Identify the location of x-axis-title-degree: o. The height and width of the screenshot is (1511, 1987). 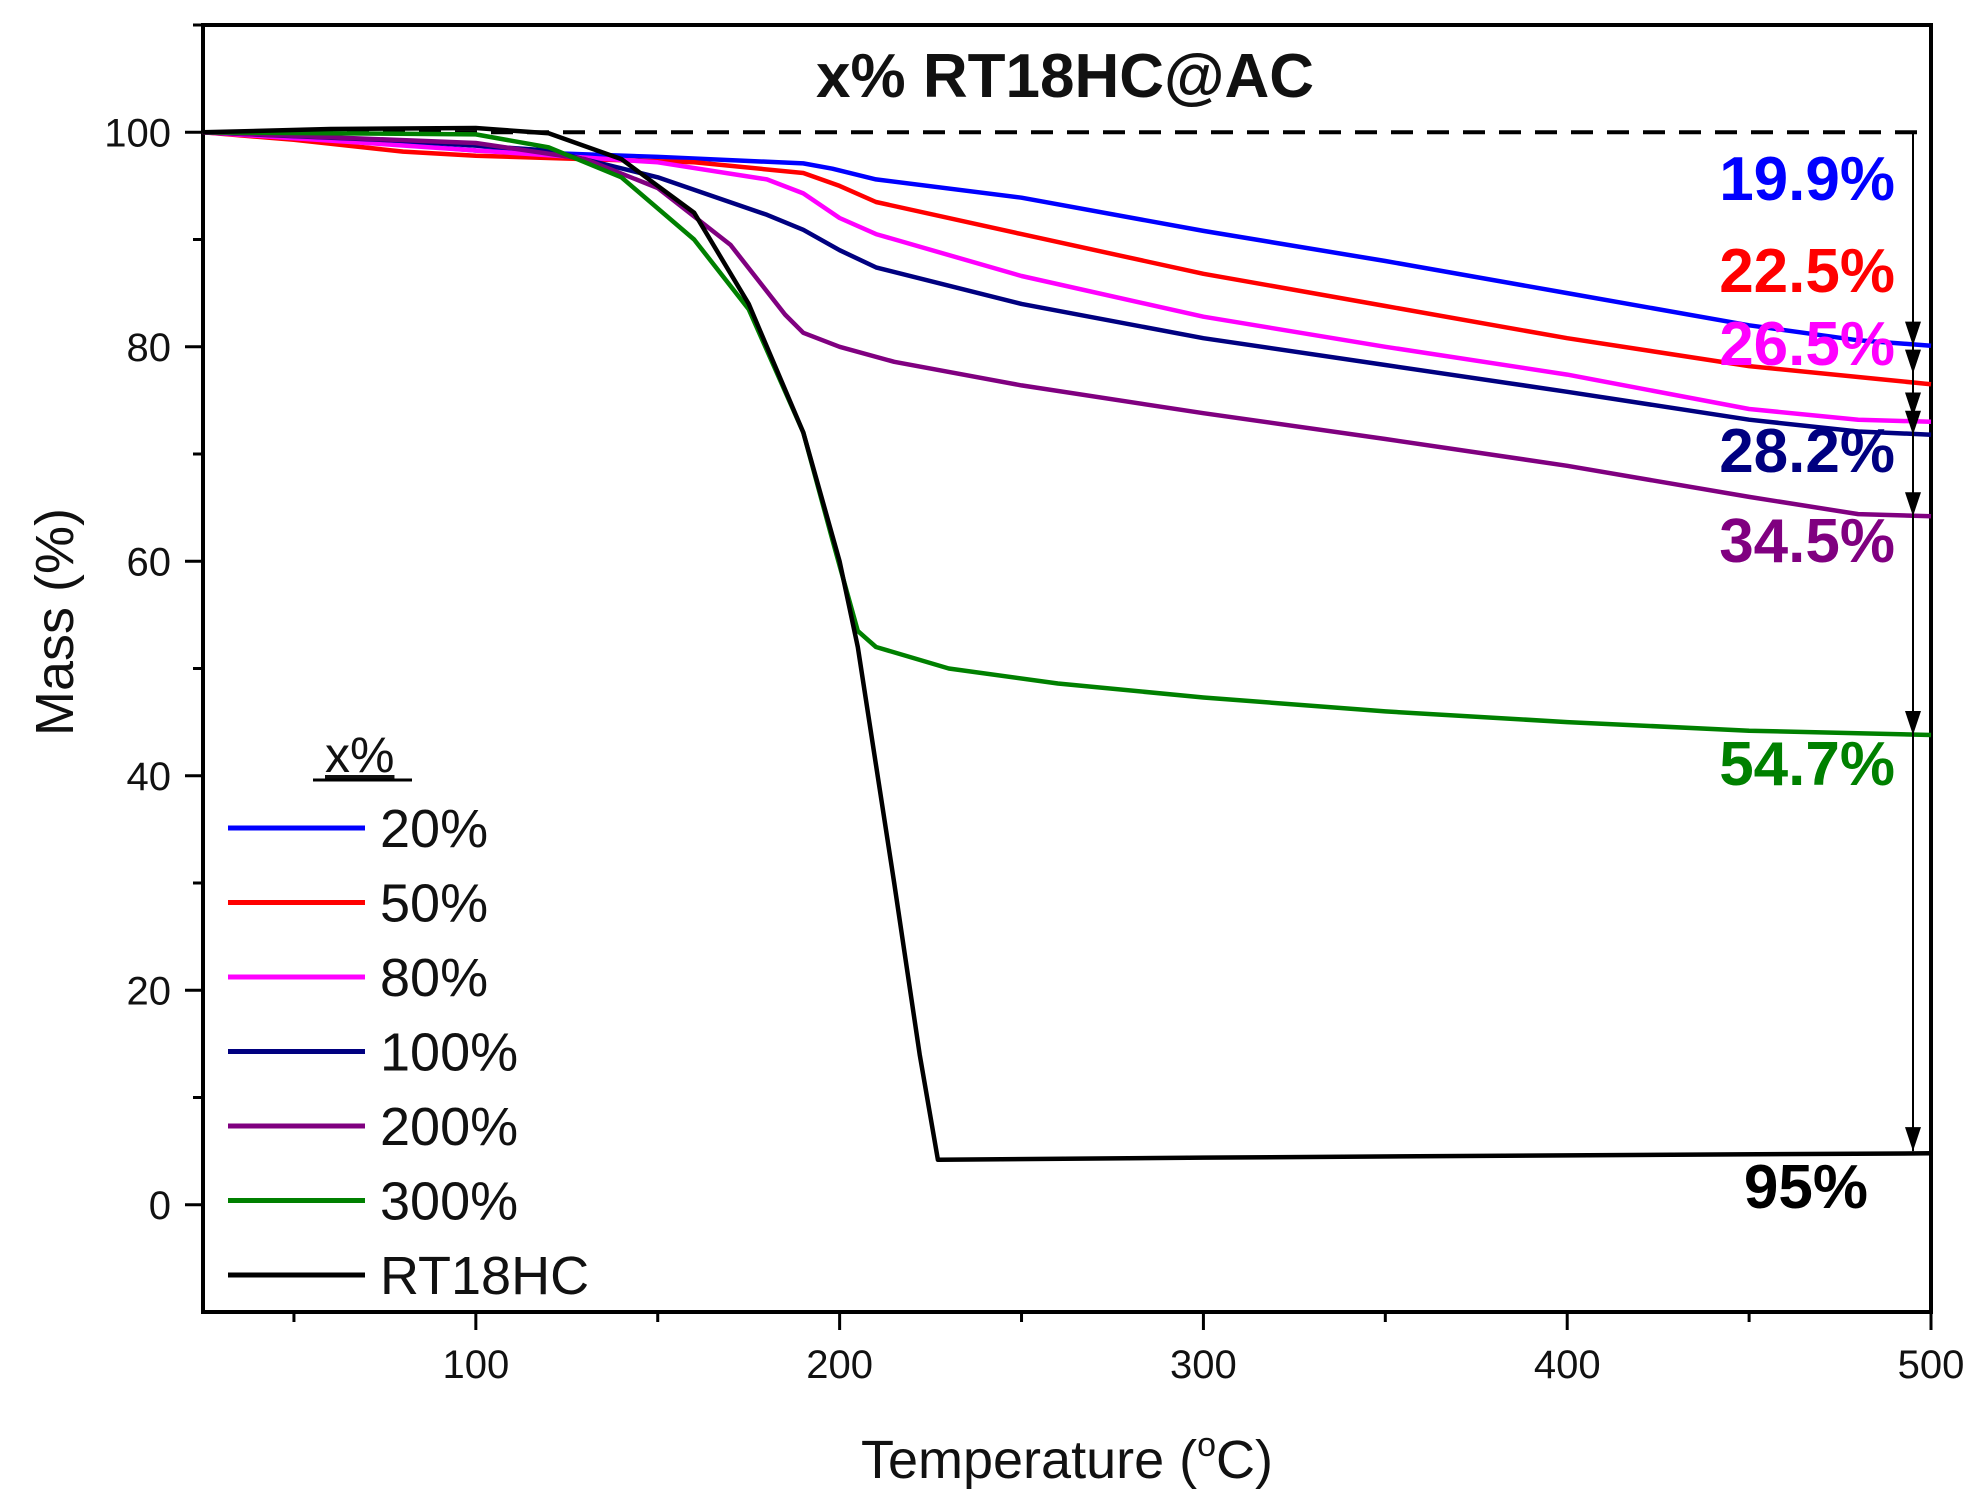
(1206, 1445).